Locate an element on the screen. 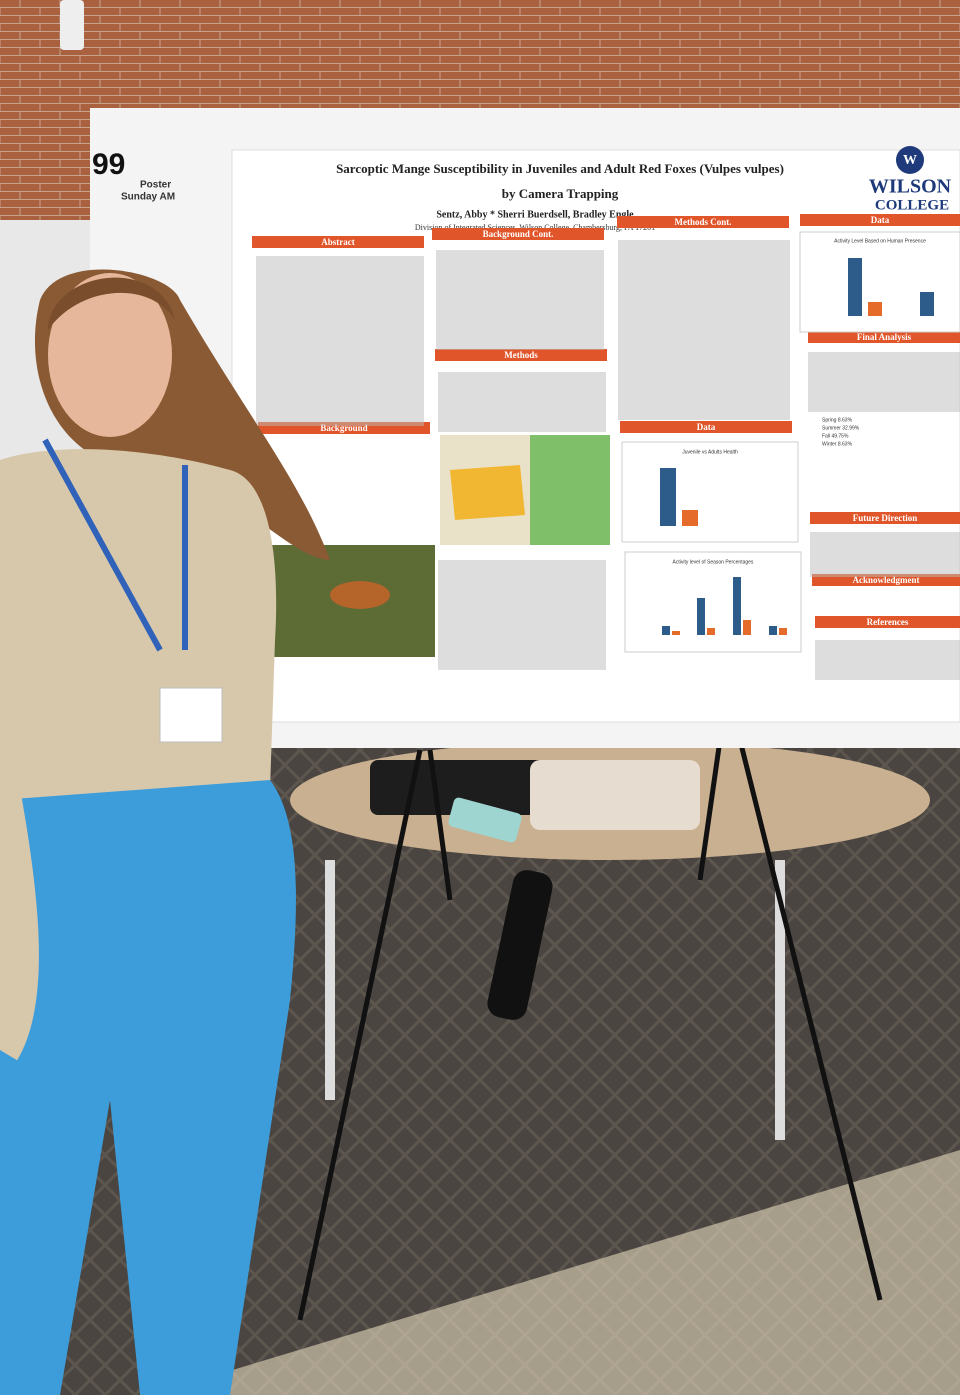 The image size is (960, 1400). section-header: References is located at coordinates (888, 622).